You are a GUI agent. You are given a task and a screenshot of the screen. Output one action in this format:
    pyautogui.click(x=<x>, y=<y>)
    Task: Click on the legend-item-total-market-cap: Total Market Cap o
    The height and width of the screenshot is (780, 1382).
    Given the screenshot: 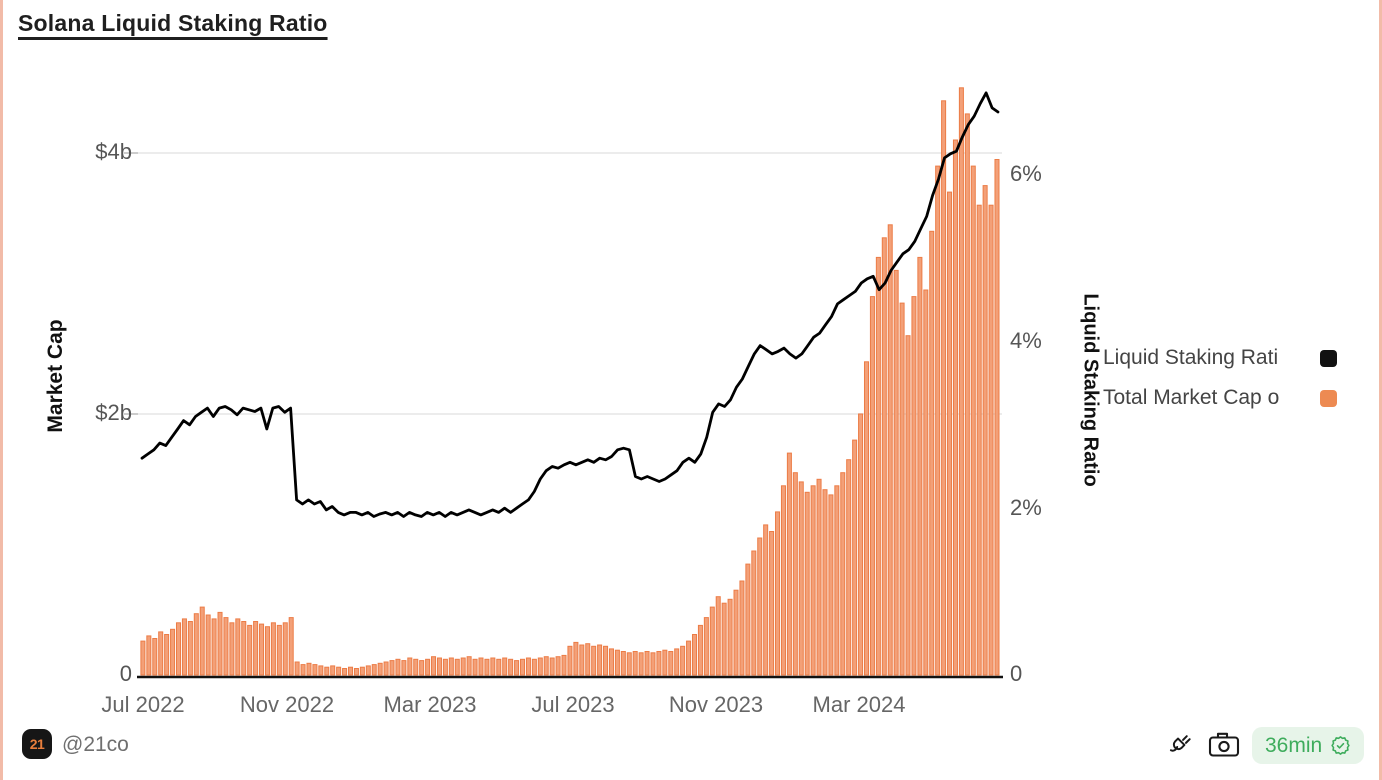 What is the action you would take?
    pyautogui.click(x=1220, y=398)
    